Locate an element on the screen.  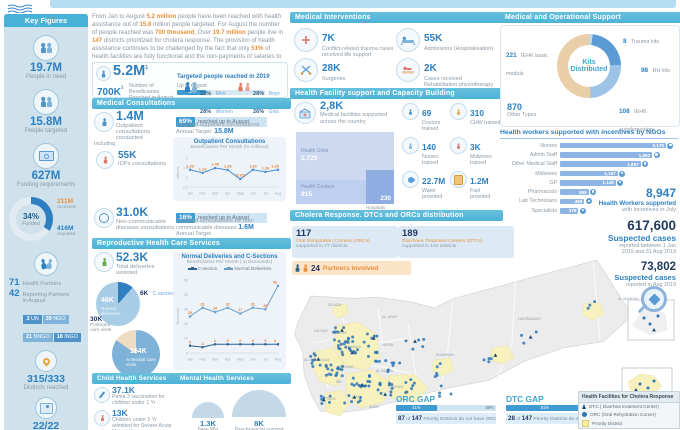
gender-children: 28% Boys 26% Girls is located at coordinates (259, 100).